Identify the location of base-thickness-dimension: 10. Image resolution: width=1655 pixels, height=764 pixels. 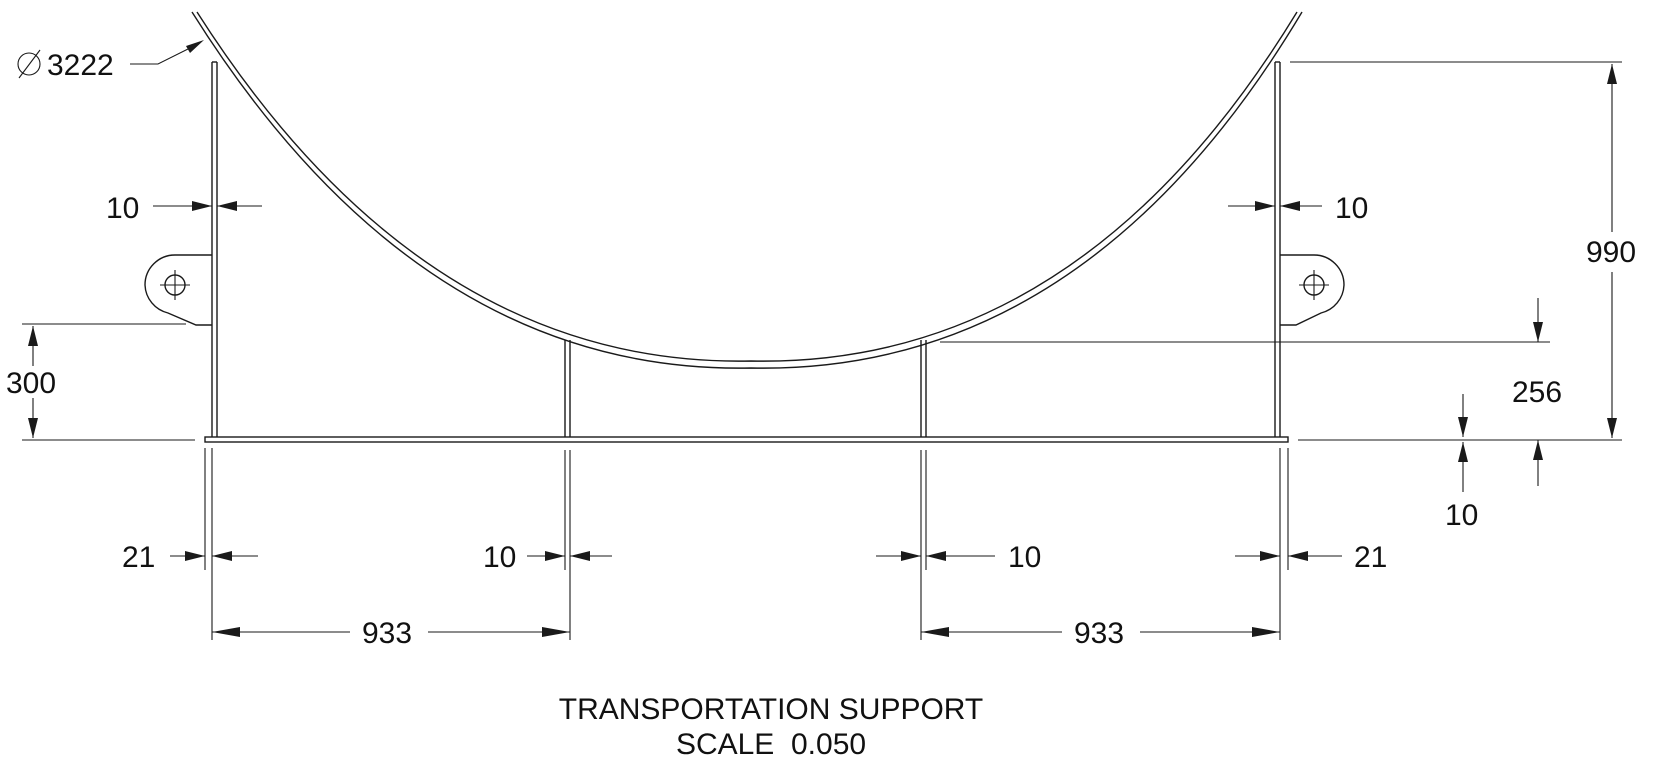
(1461, 463).